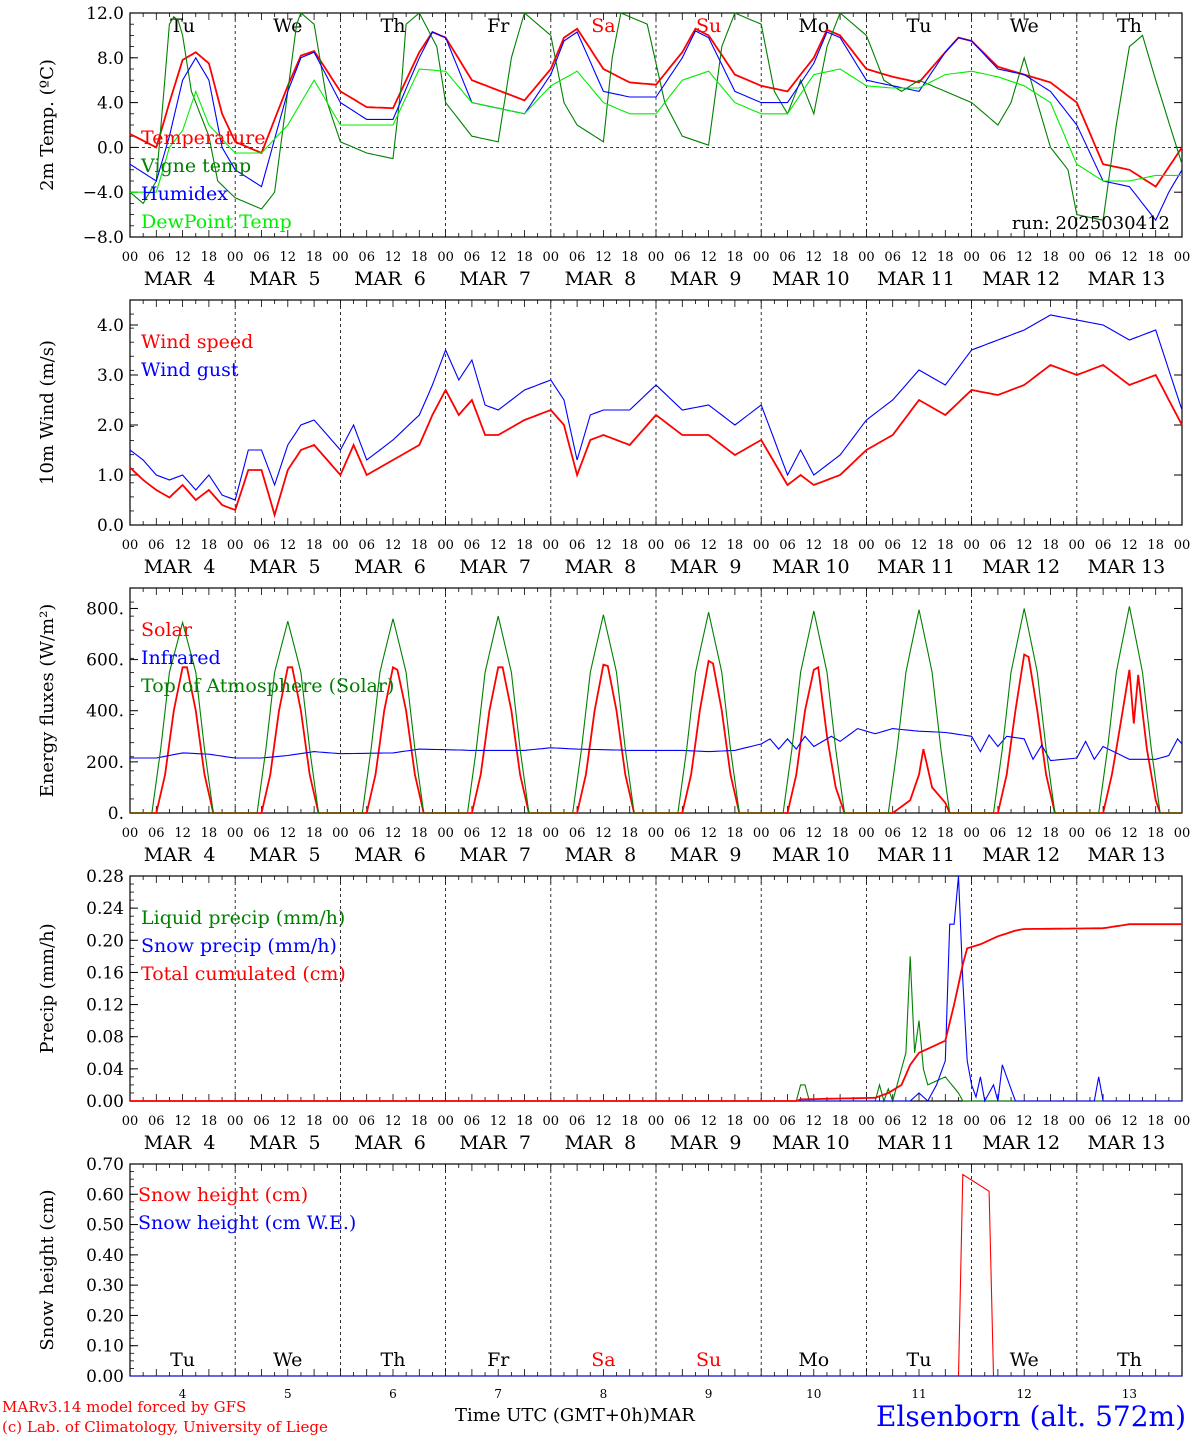  Describe the element at coordinates (105, 1377) in the screenshot. I see `y-tick-label: 0.00` at that location.